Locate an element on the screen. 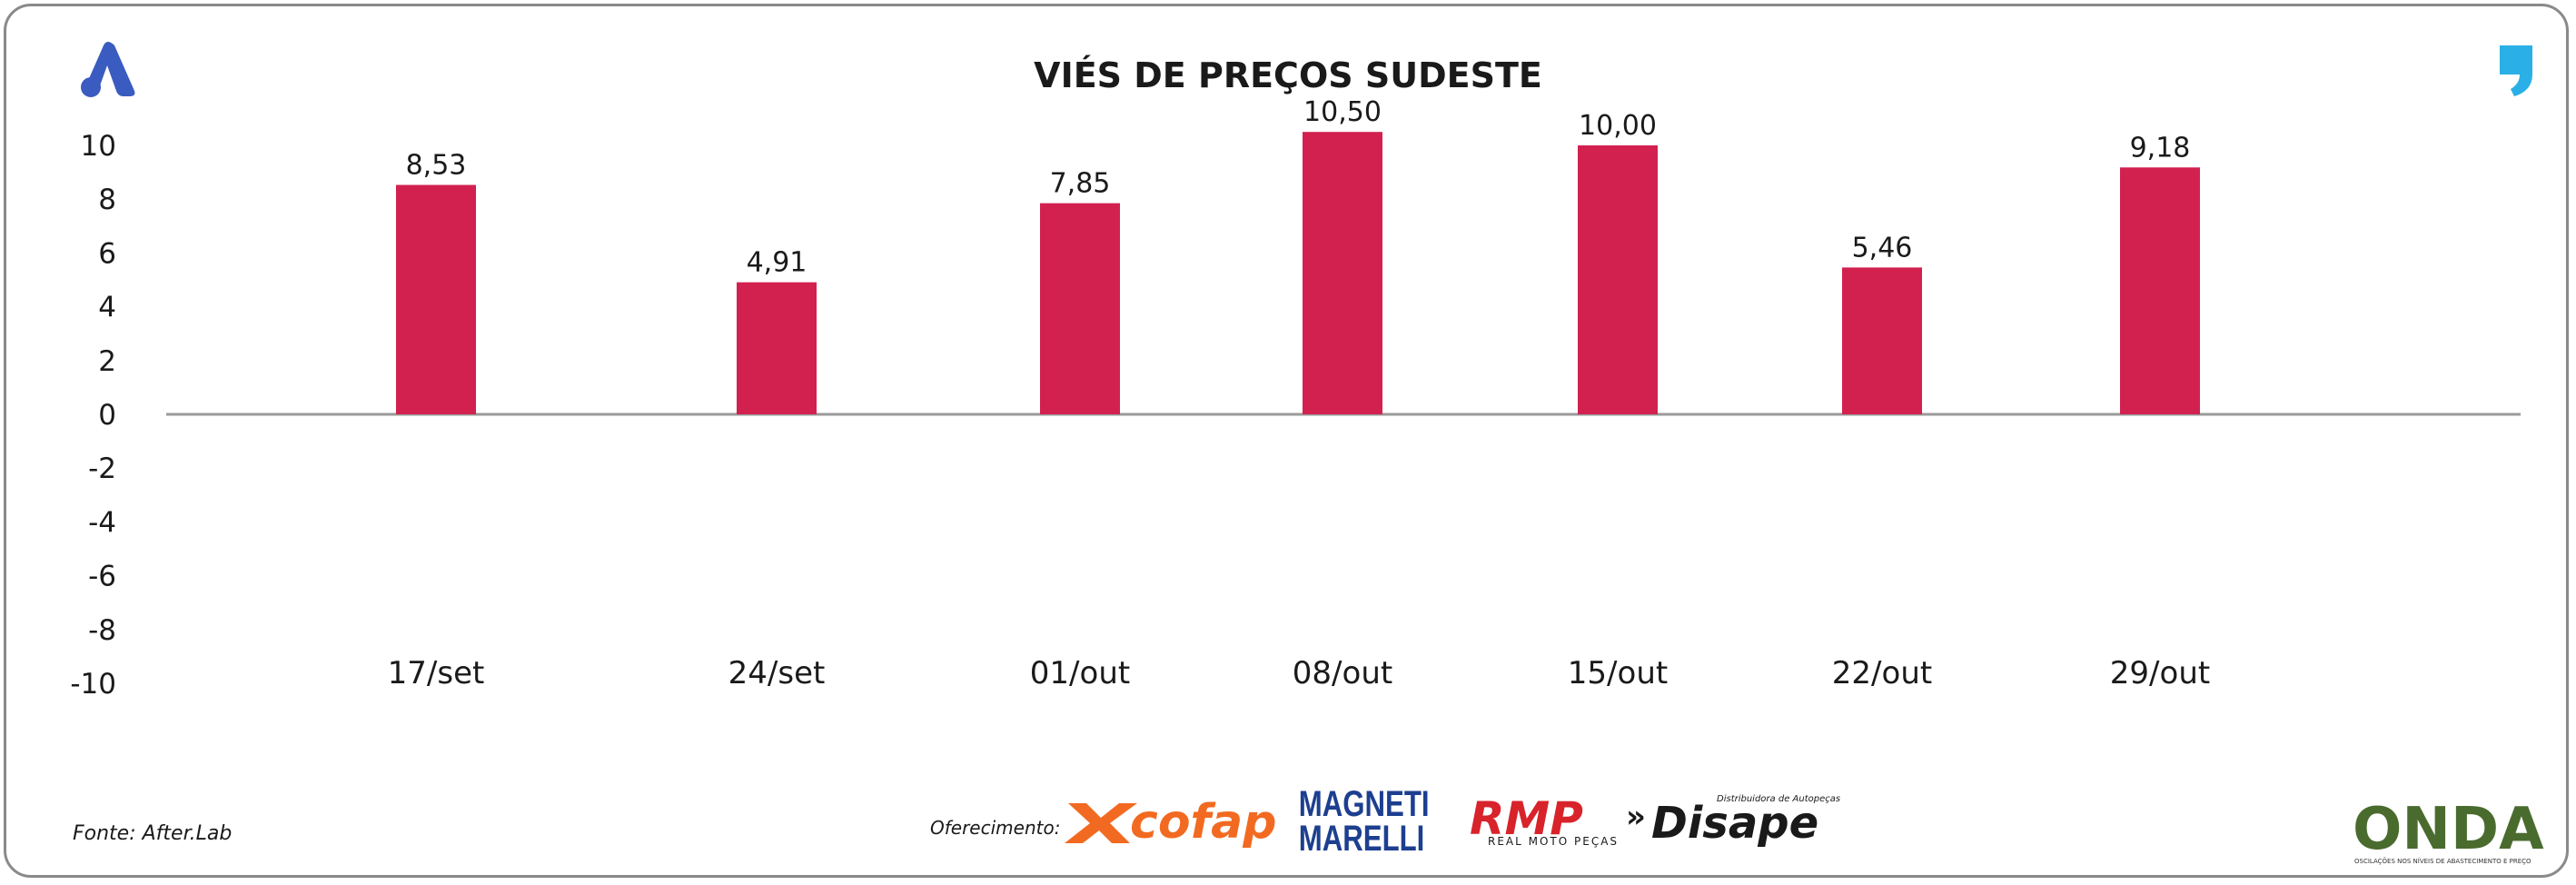  svg-text: MAGNETI is located at coordinates (1364, 803).